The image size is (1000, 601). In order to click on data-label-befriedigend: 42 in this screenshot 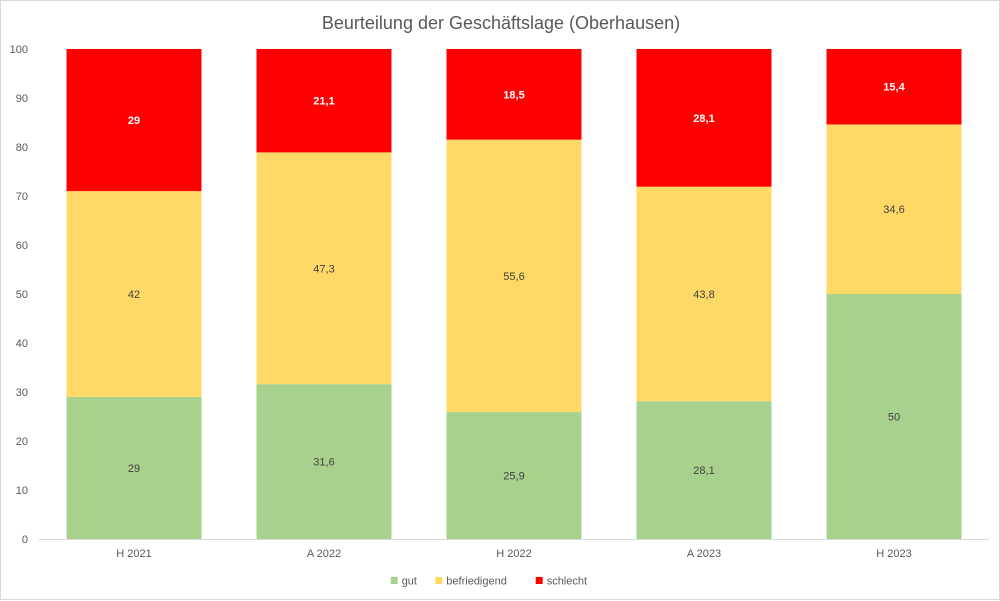, I will do `click(134, 295)`.